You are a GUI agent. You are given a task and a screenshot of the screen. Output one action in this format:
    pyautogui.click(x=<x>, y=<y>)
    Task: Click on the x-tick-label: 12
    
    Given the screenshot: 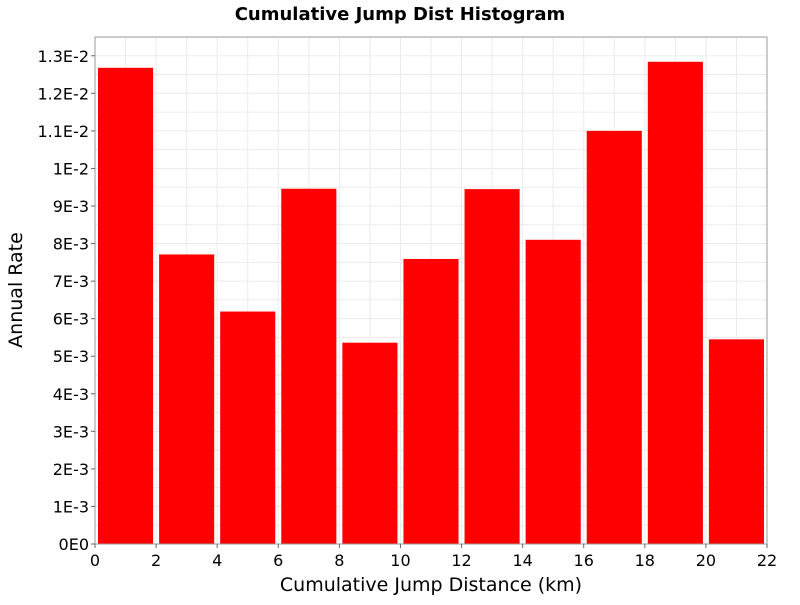 What is the action you would take?
    pyautogui.click(x=461, y=560)
    